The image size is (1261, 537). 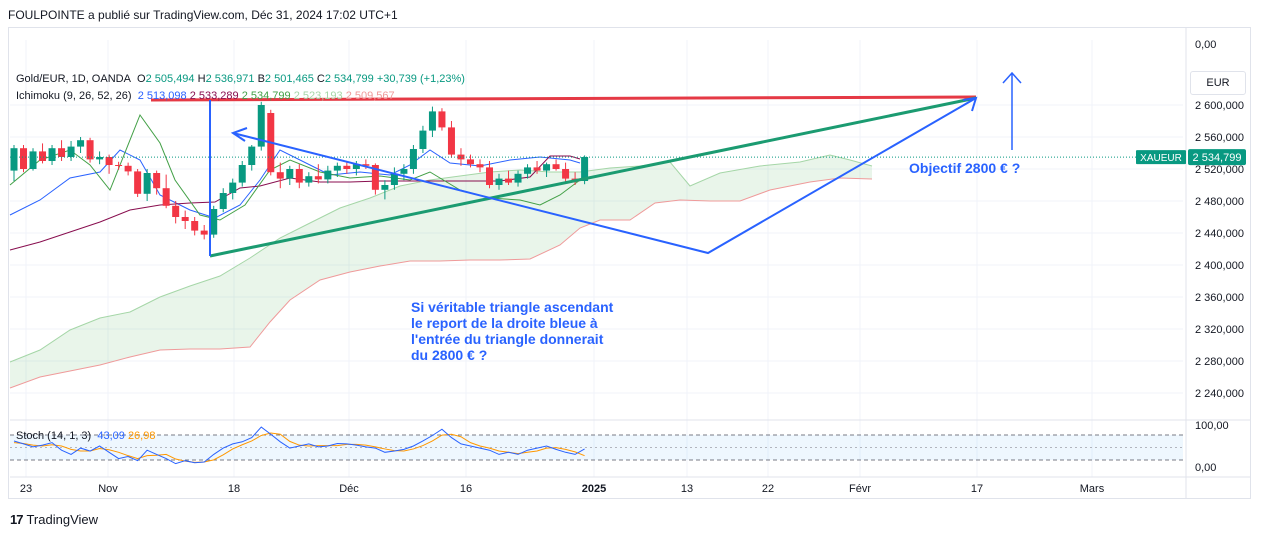 I want to click on time-tick-label: 23, so click(x=26, y=489).